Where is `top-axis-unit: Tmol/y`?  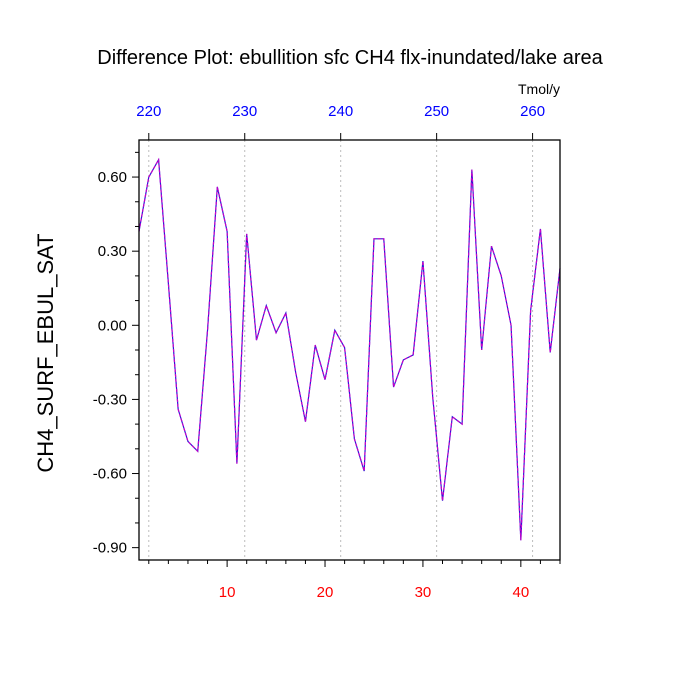
top-axis-unit: Tmol/y is located at coordinates (539, 89).